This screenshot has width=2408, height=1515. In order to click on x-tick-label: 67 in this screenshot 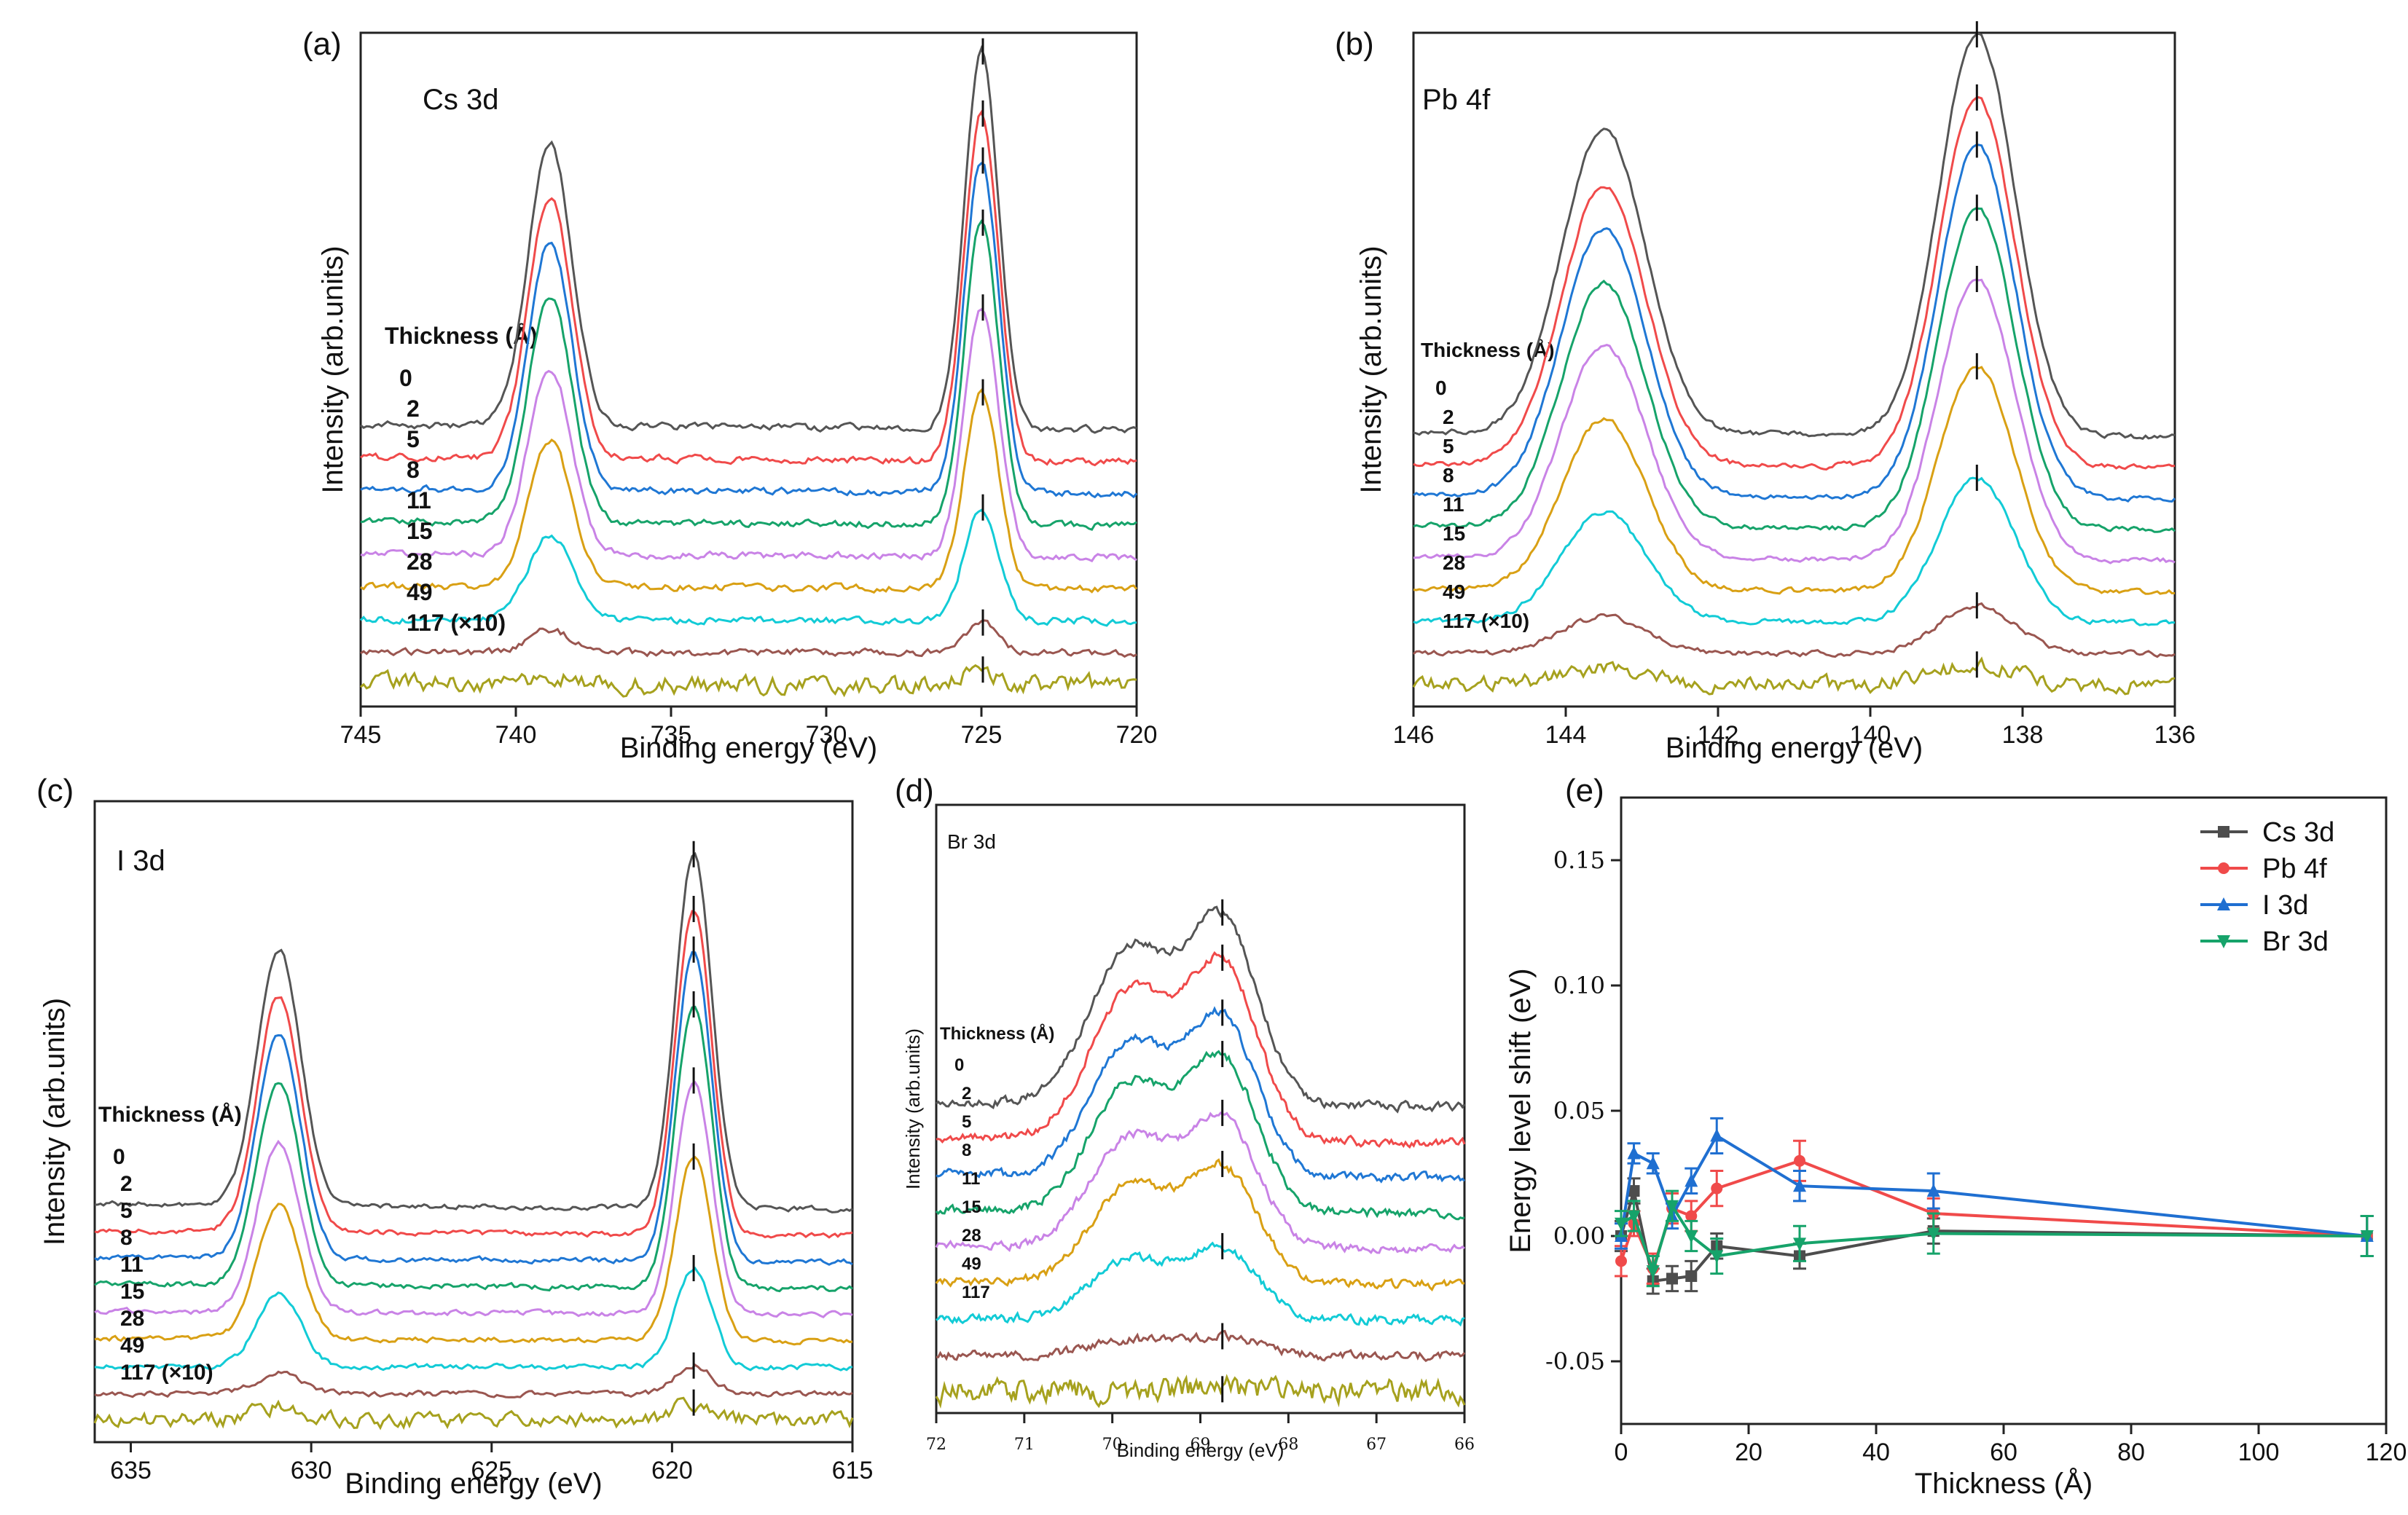, I will do `click(1376, 1445)`.